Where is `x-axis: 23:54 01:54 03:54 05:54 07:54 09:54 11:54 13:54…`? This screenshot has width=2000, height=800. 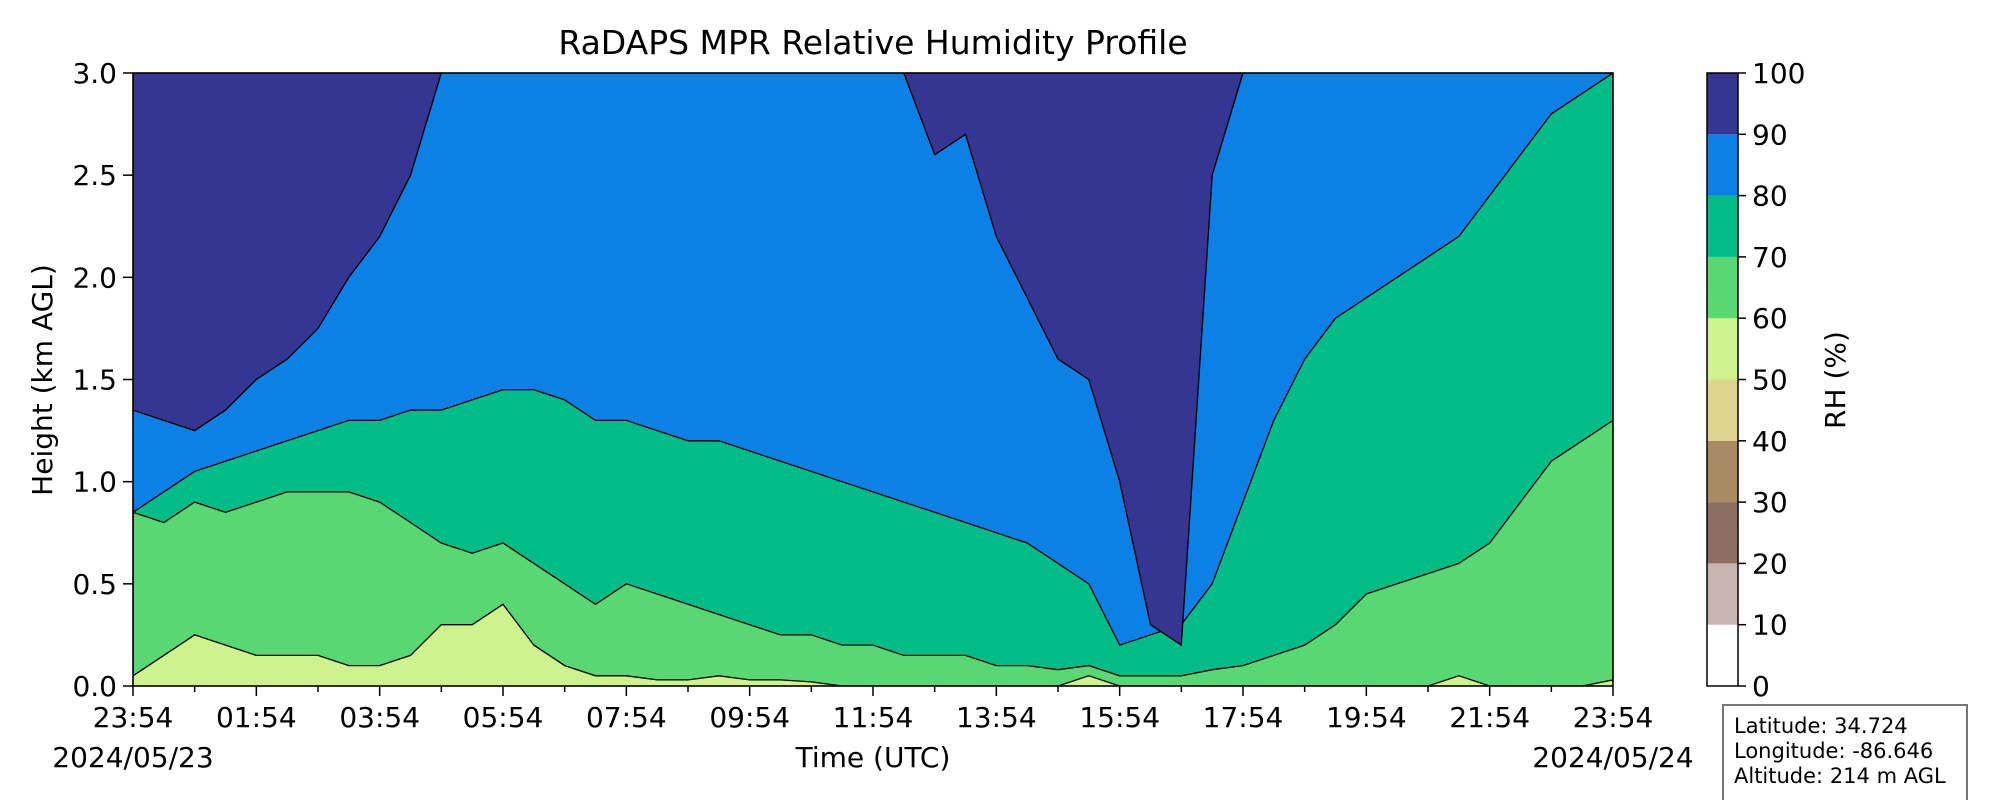
x-axis: 23:54 01:54 03:54 05:54 07:54 09:54 11:54 13:54… is located at coordinates (873, 710).